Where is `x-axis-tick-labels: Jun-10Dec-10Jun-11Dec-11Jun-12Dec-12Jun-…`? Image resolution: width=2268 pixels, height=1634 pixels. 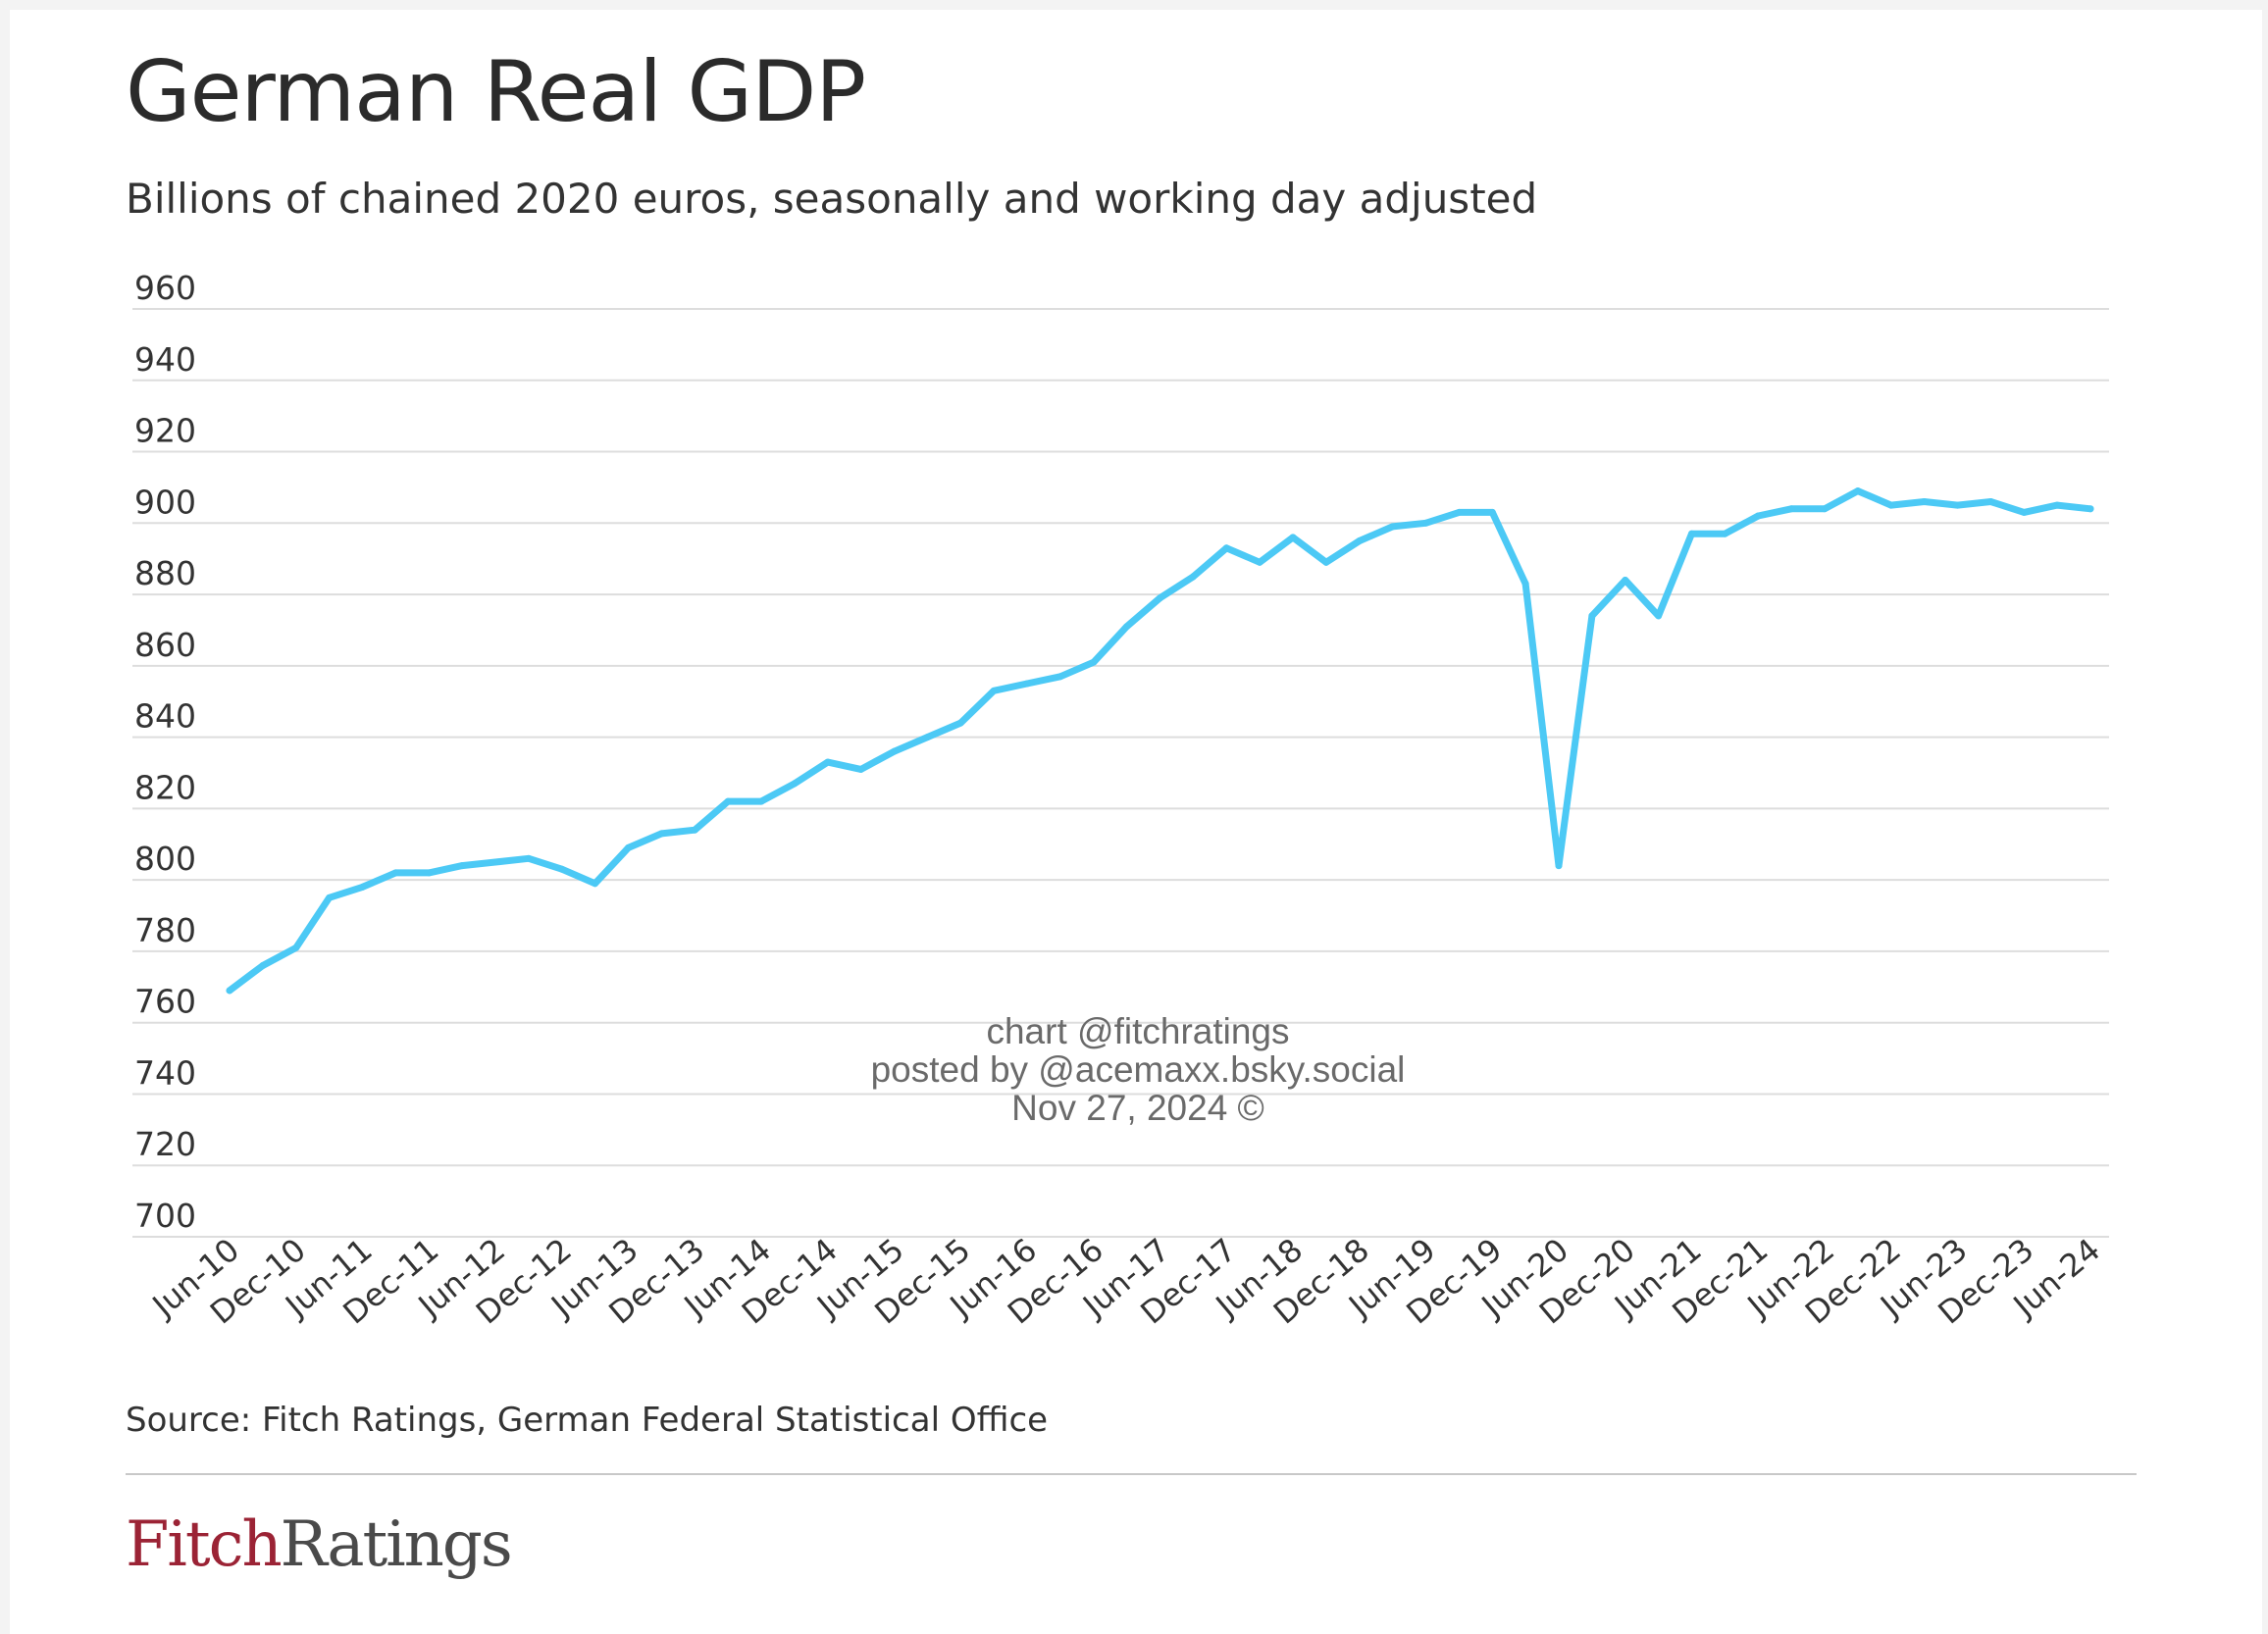
x-axis-tick-labels: Jun-10Dec-10Jun-11Dec-11Jun-12Dec-12Jun-… is located at coordinates (1125, 1281).